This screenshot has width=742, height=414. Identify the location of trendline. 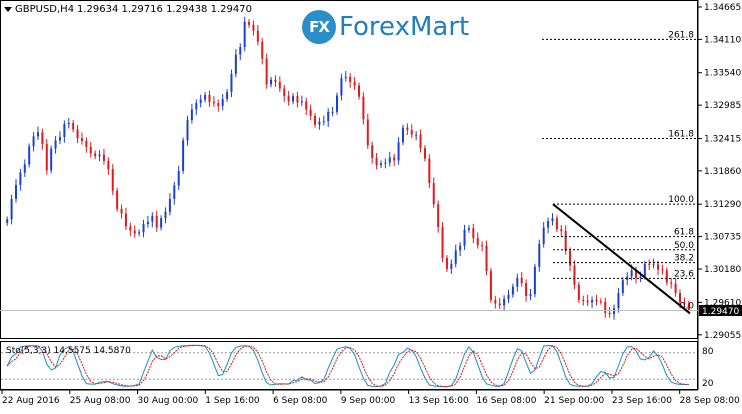
(621, 259).